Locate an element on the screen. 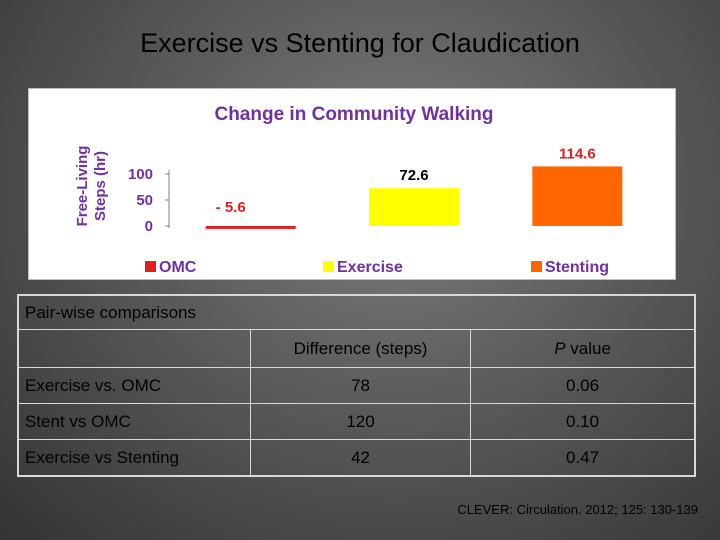 The width and height of the screenshot is (720, 540). y-tick-label: 50 is located at coordinates (144, 200).